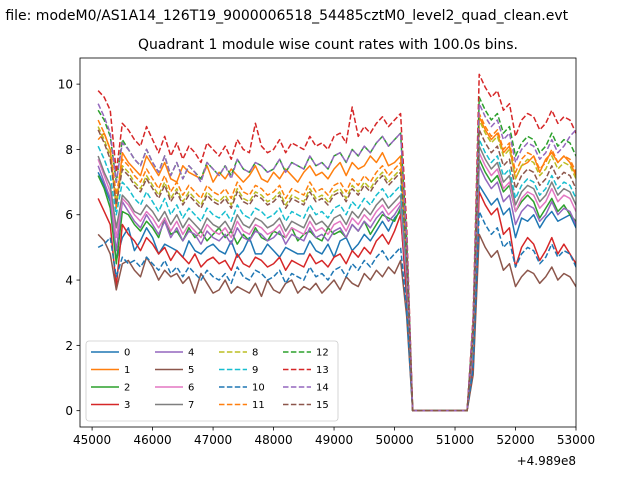 Image resolution: width=640 pixels, height=480 pixels. I want to click on legend-label: 4, so click(191, 353).